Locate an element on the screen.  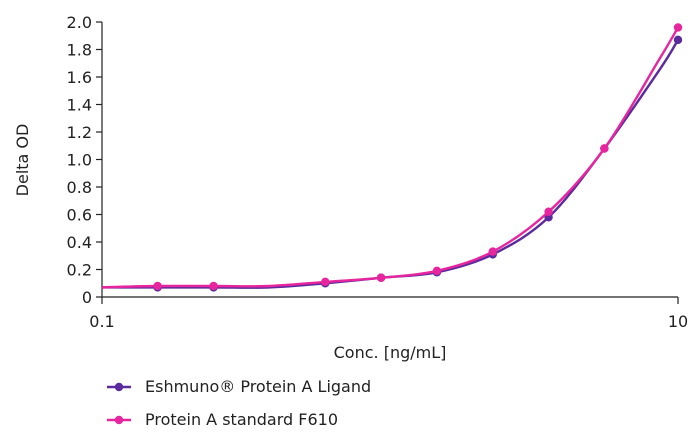
legend-label: Eshmuno® Protein A Ligand is located at coordinates (258, 386).